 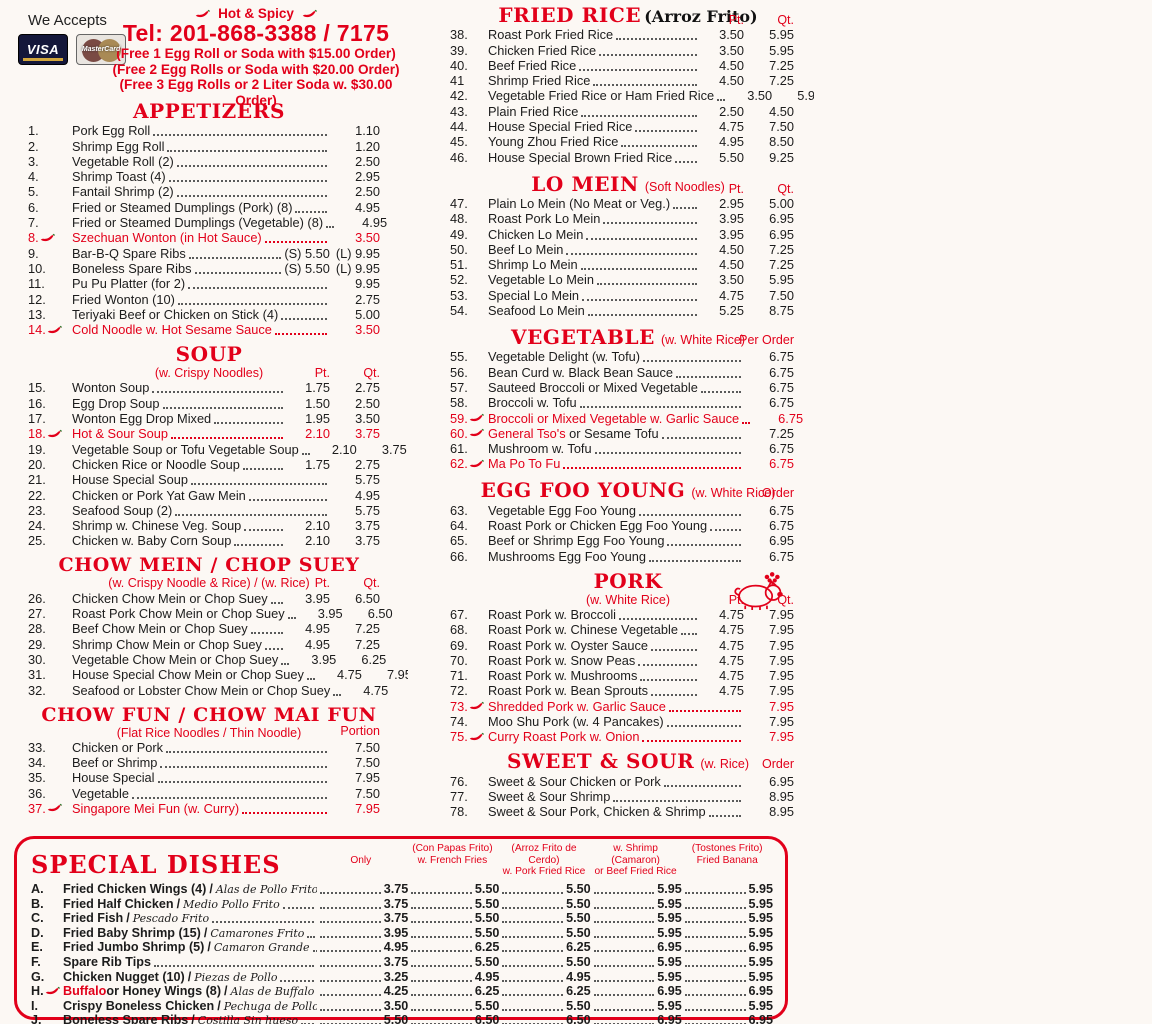 I want to click on item-number: 22., so click(x=37, y=495).